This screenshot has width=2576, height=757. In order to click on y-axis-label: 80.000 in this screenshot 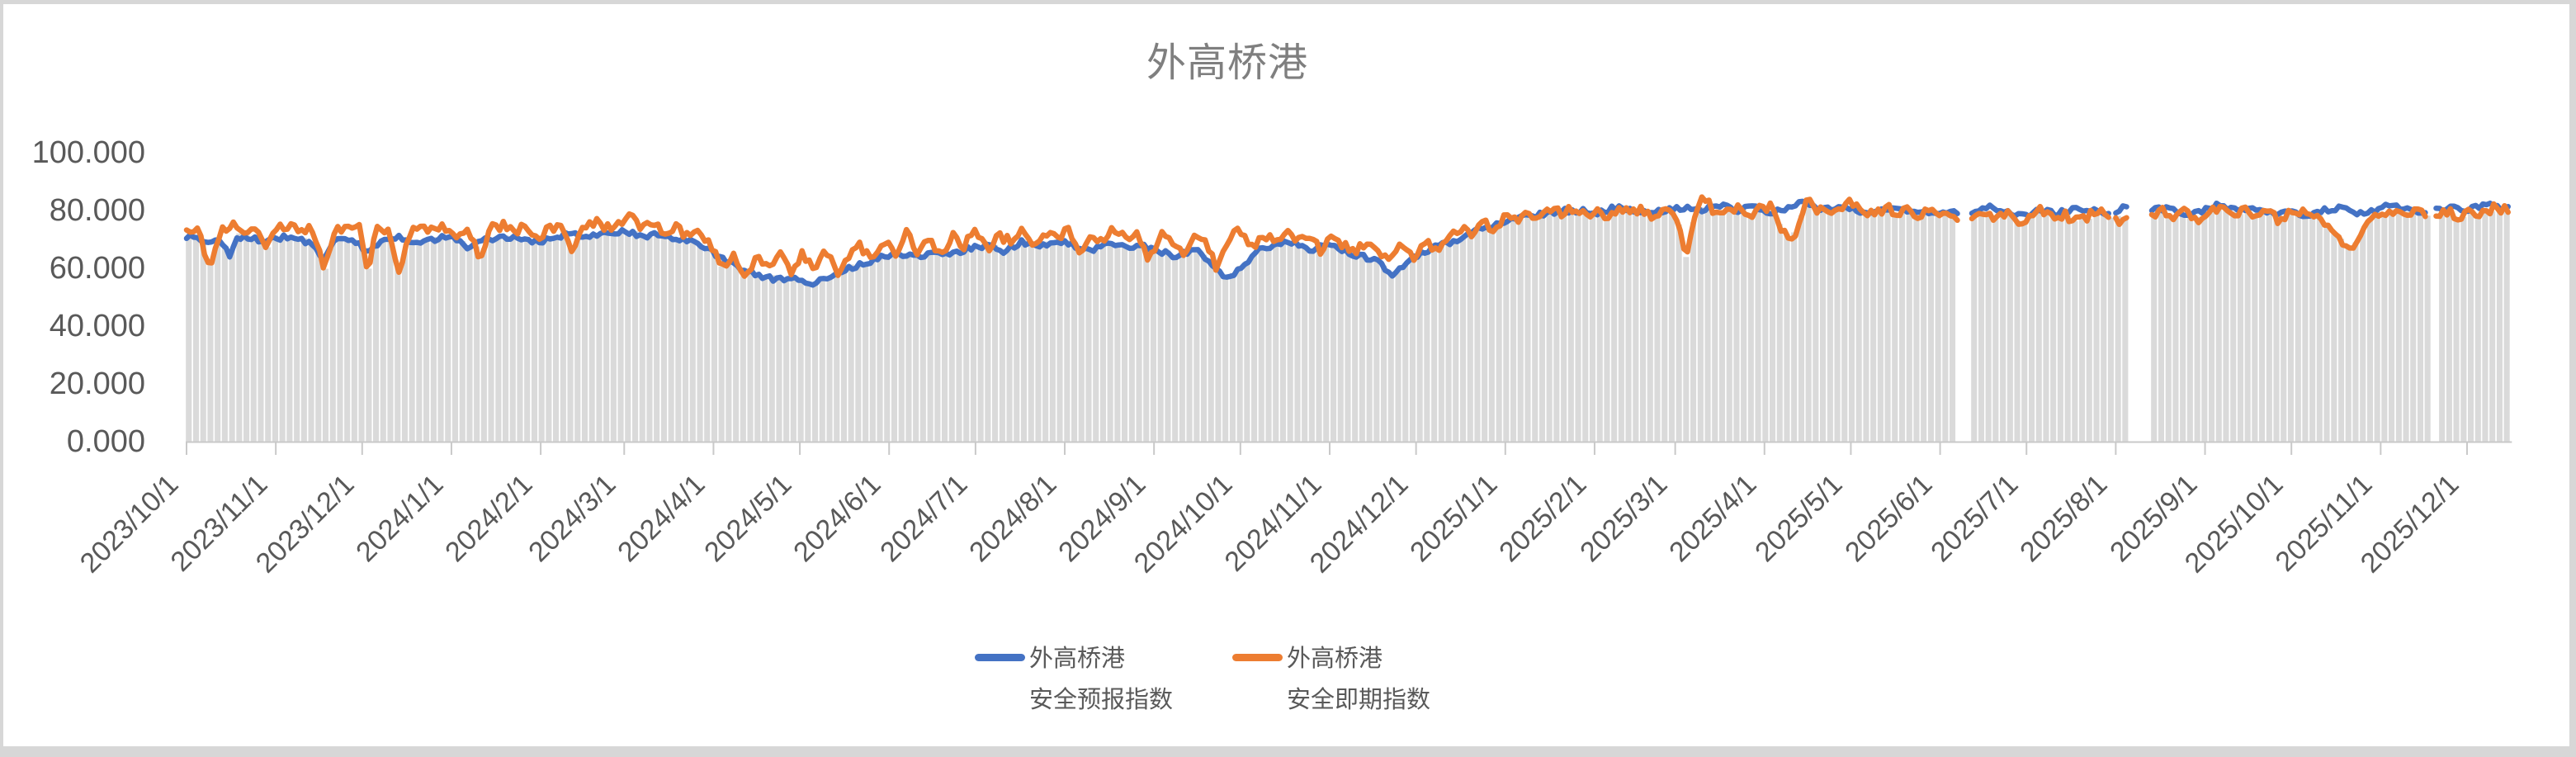, I will do `click(97, 210)`.